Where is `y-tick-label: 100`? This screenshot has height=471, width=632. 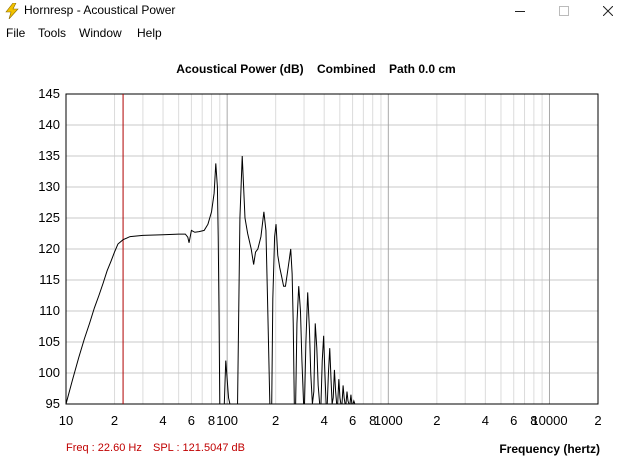
y-tick-label: 100 is located at coordinates (49, 372).